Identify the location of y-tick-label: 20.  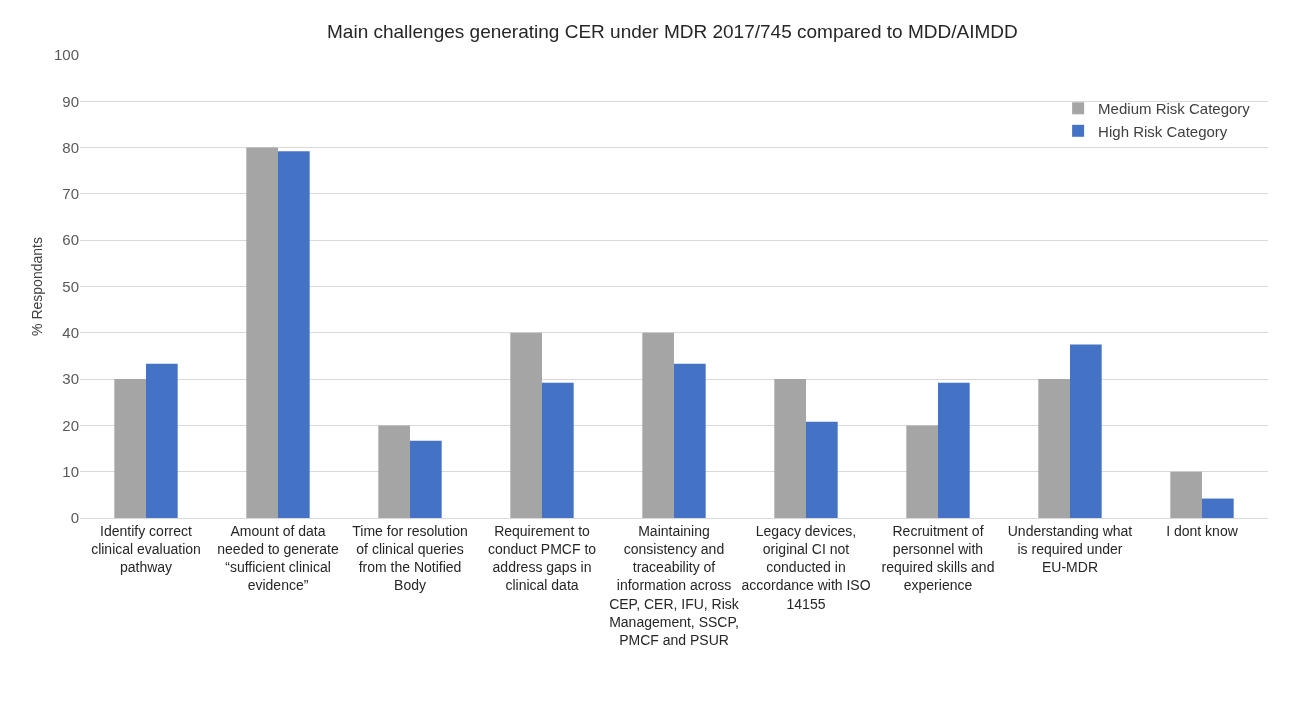
(70, 425).